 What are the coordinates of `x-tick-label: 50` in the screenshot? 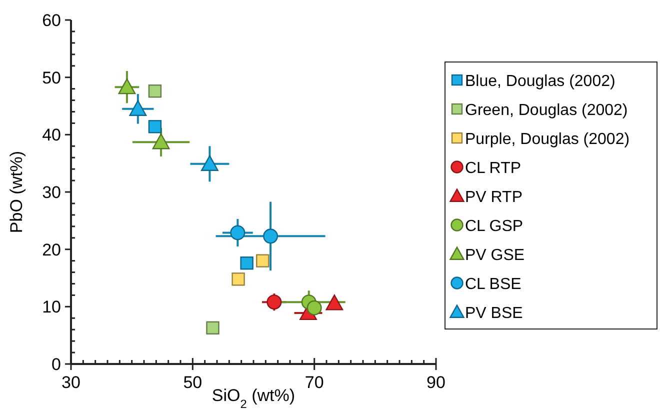 It's located at (192, 382).